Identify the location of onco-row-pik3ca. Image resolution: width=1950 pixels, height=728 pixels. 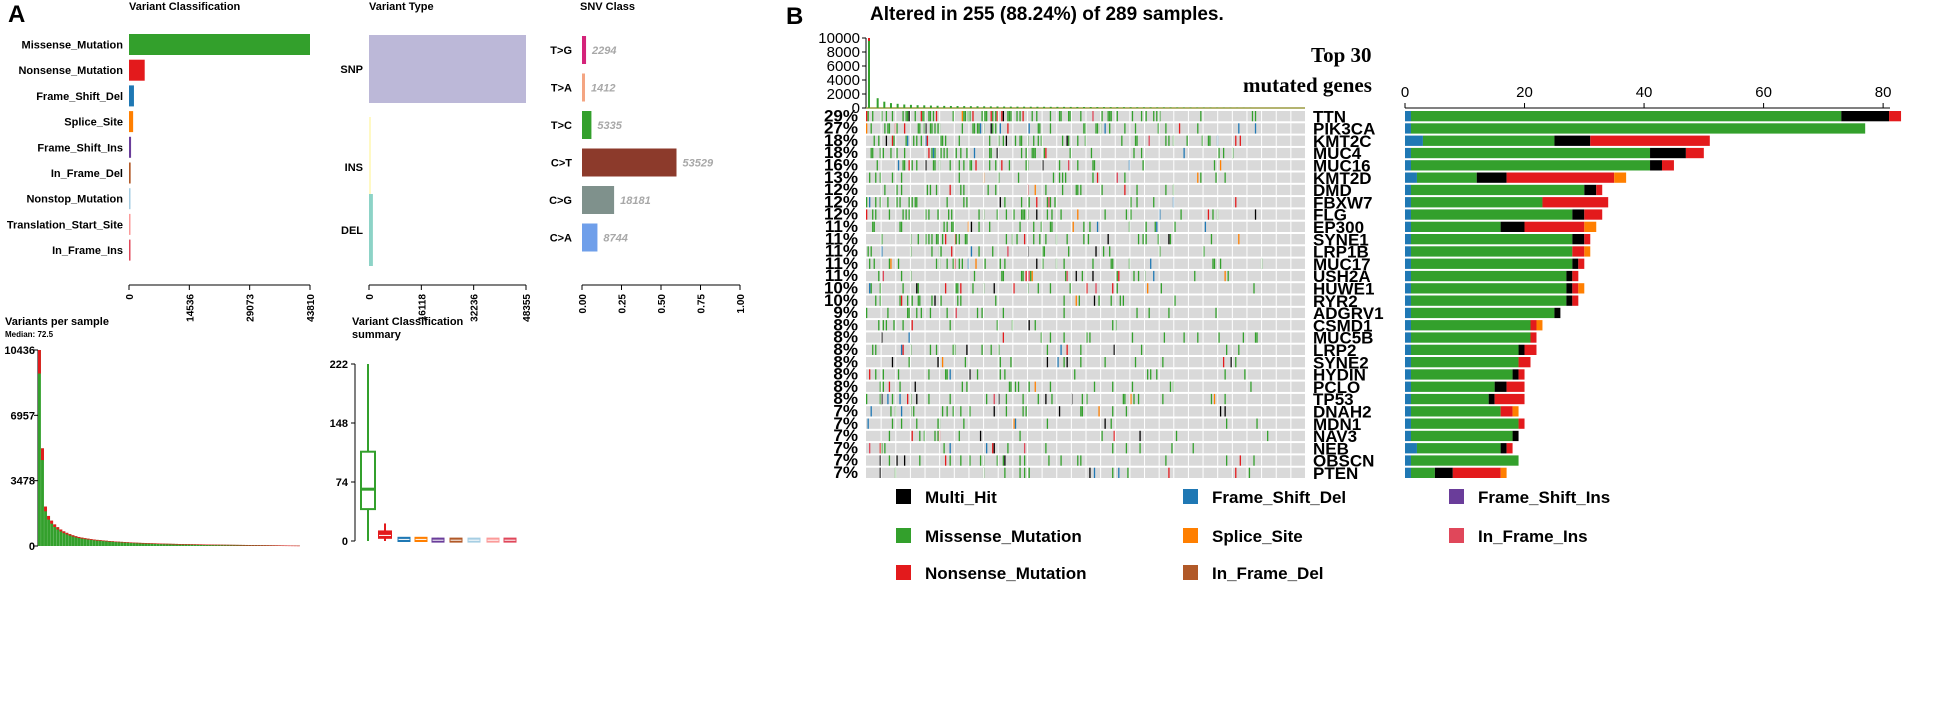
(1085, 128).